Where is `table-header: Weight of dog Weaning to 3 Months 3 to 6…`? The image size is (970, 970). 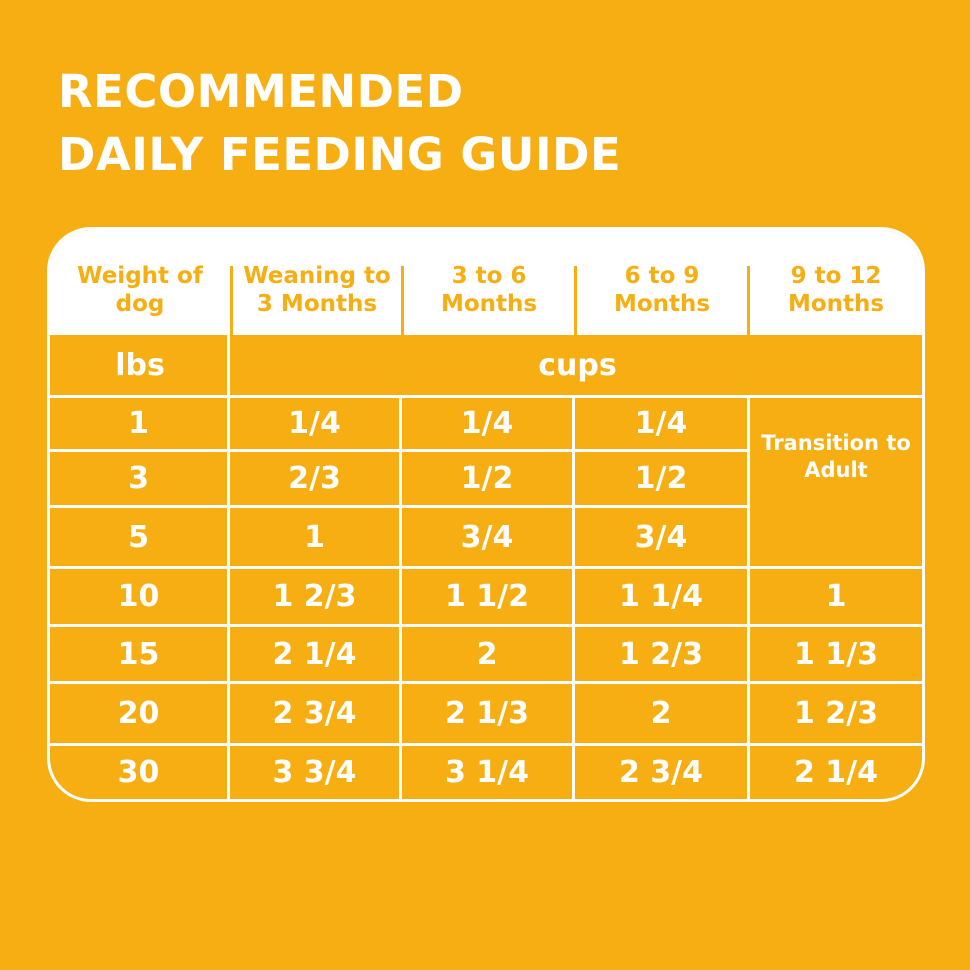
table-header: Weight of dog Weaning to 3 Months 3 to 6… is located at coordinates (486, 282).